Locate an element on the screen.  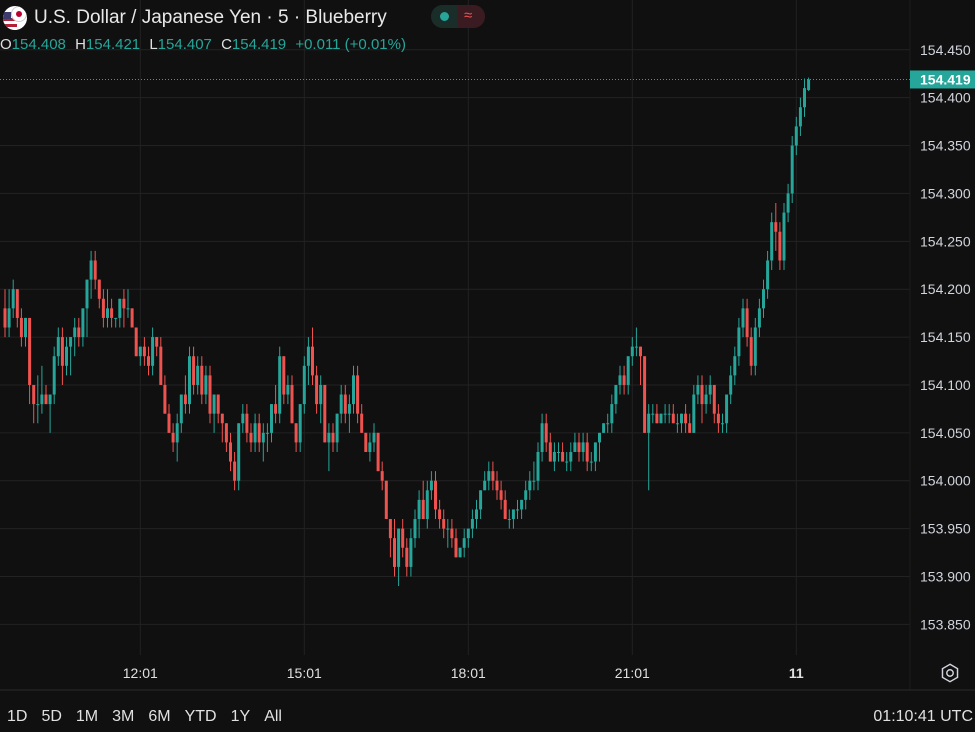
range-all-button: All is located at coordinates (273, 716).